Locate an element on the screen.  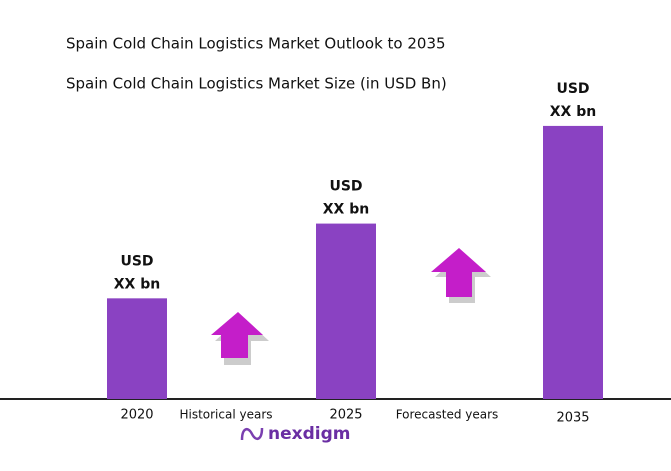
x-tick-label: 2020 is located at coordinates (136, 415).